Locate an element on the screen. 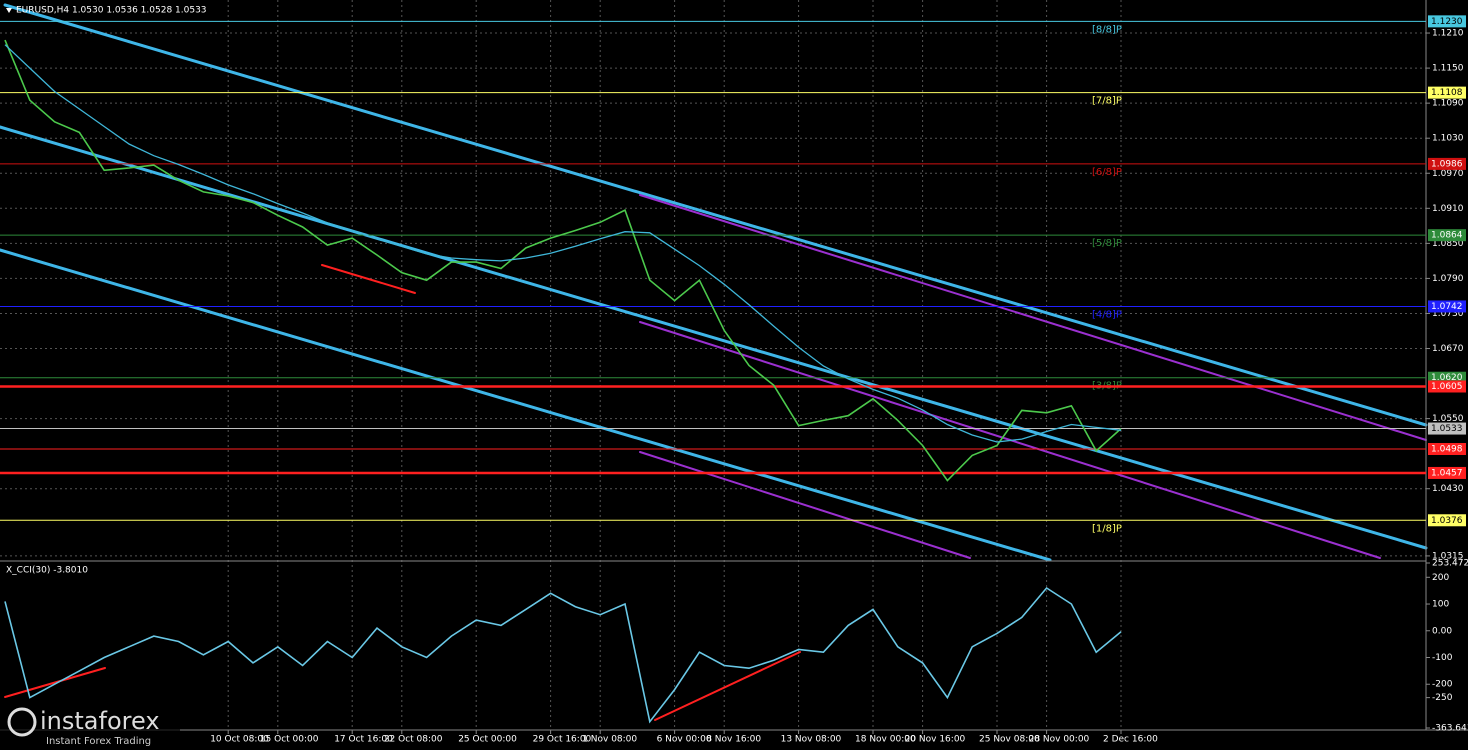 The width and height of the screenshot is (1468, 750). x-tick-label: 10 Oct 08:00 is located at coordinates (239, 740).